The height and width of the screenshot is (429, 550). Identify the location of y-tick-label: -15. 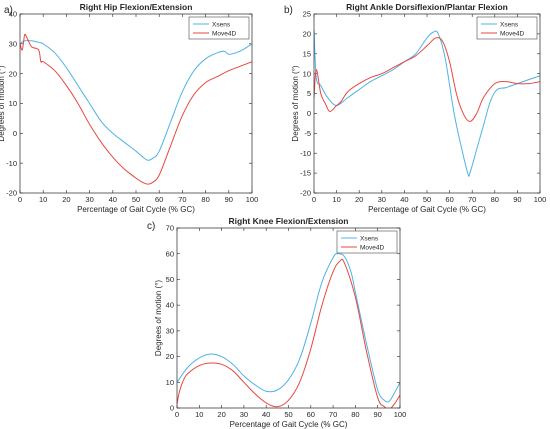
(305, 173).